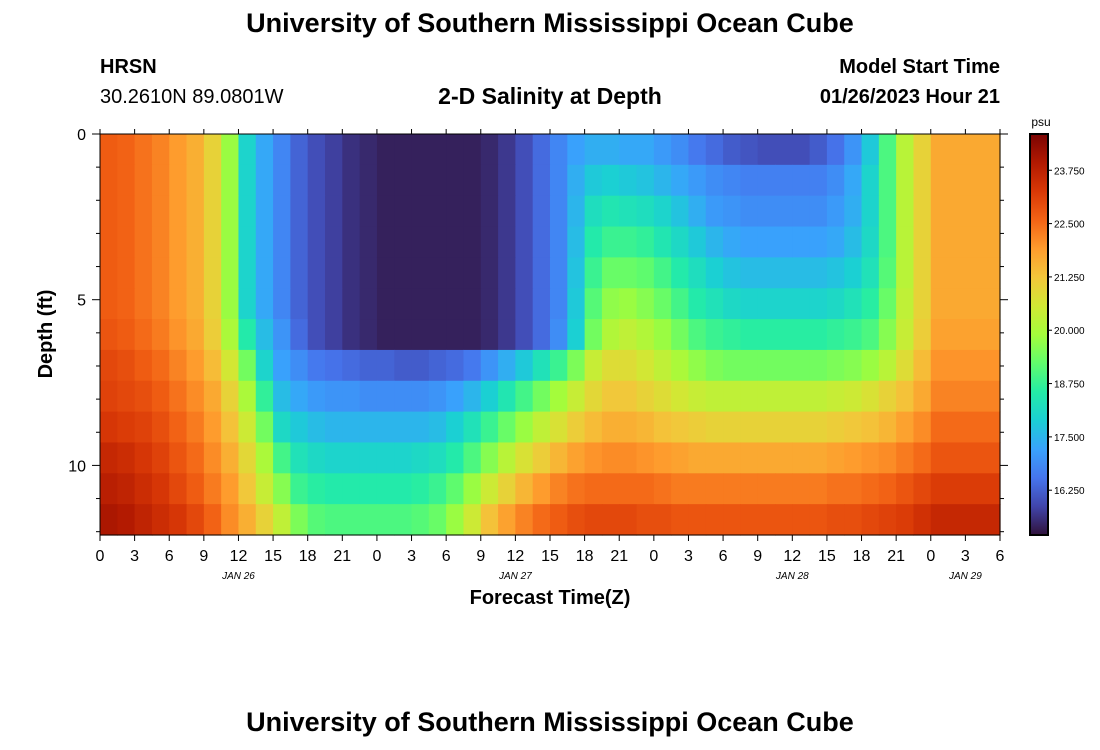  What do you see at coordinates (77, 466) in the screenshot?
I see `y-tick-label: 10` at bounding box center [77, 466].